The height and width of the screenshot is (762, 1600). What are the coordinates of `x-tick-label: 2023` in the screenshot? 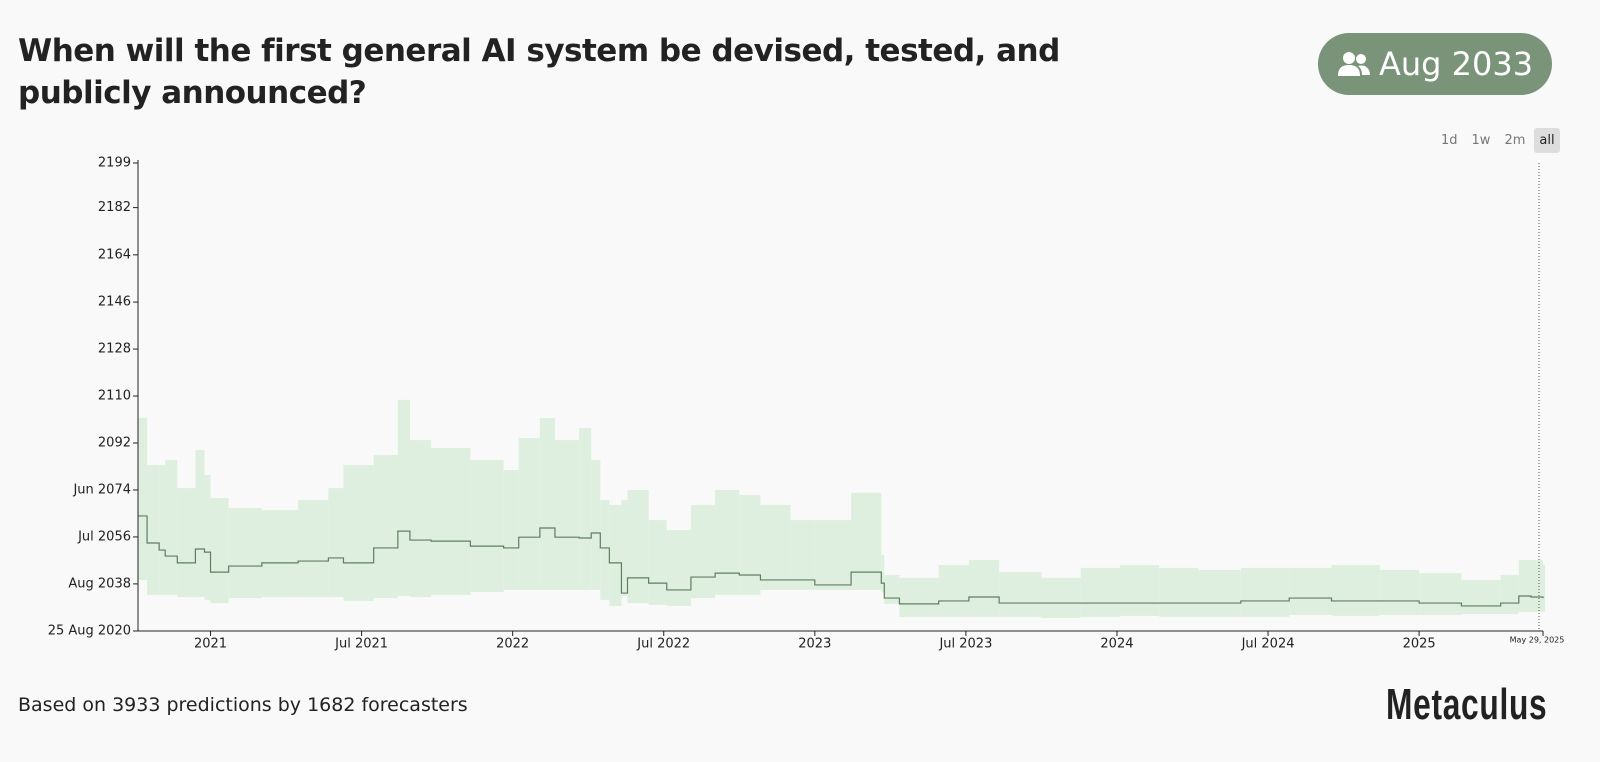 It's located at (814, 644).